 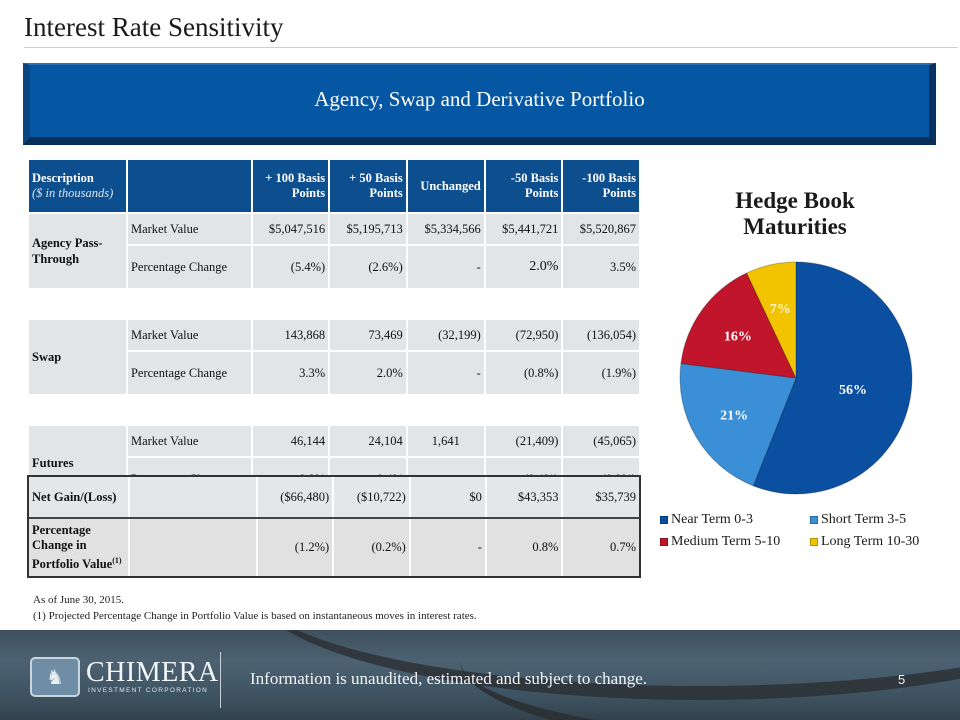 I want to click on value-cell: $5,195,713, so click(x=368, y=228).